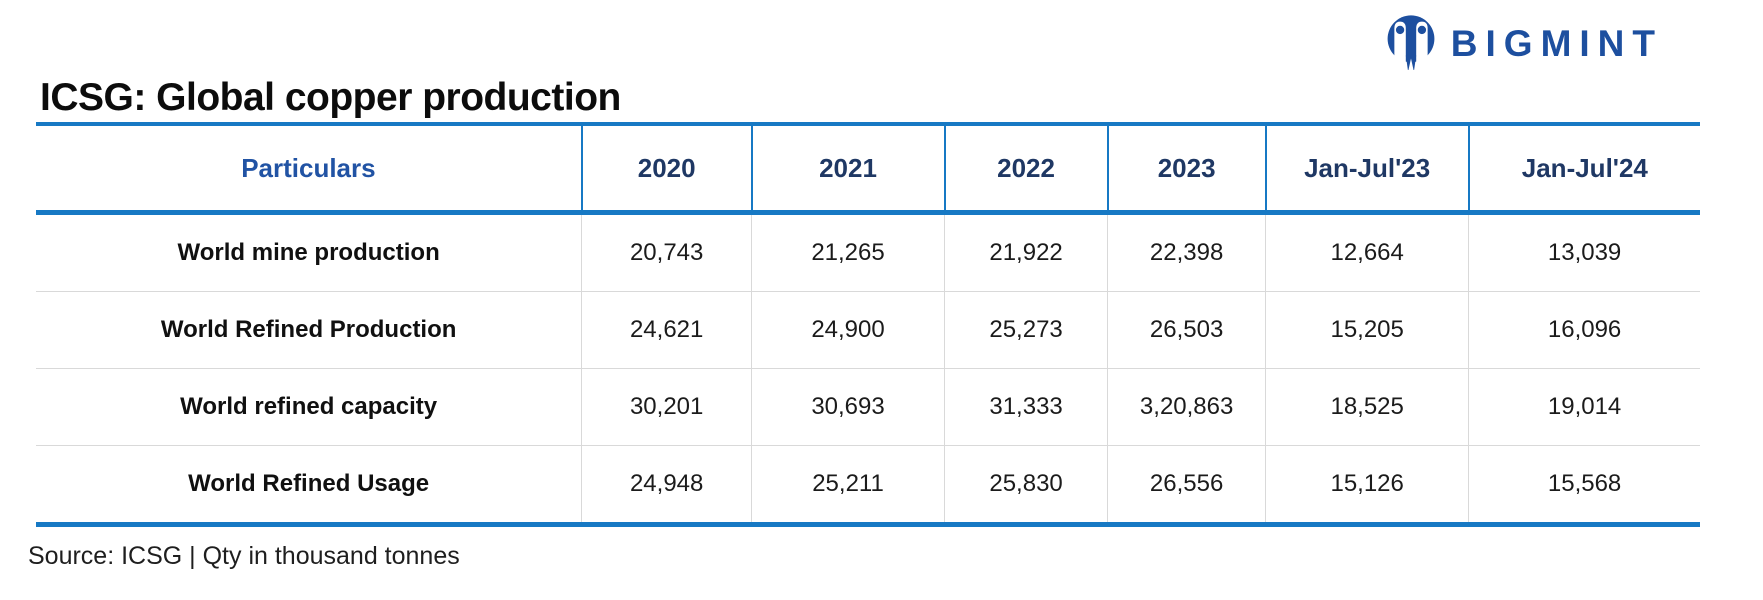 This screenshot has width=1763, height=600. What do you see at coordinates (666, 407) in the screenshot?
I see `data-cell: 30,201` at bounding box center [666, 407].